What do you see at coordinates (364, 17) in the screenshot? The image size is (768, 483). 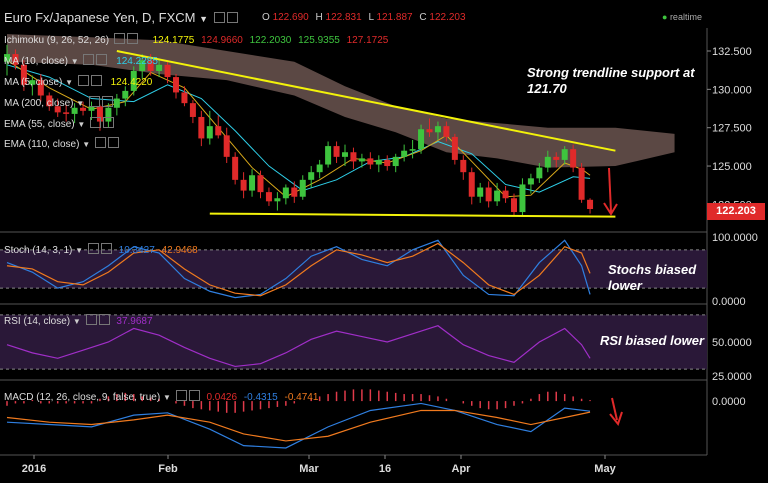 I see `ohlc-readout: O 122.690 H 122.831 L 121.887 C 122.203` at bounding box center [364, 17].